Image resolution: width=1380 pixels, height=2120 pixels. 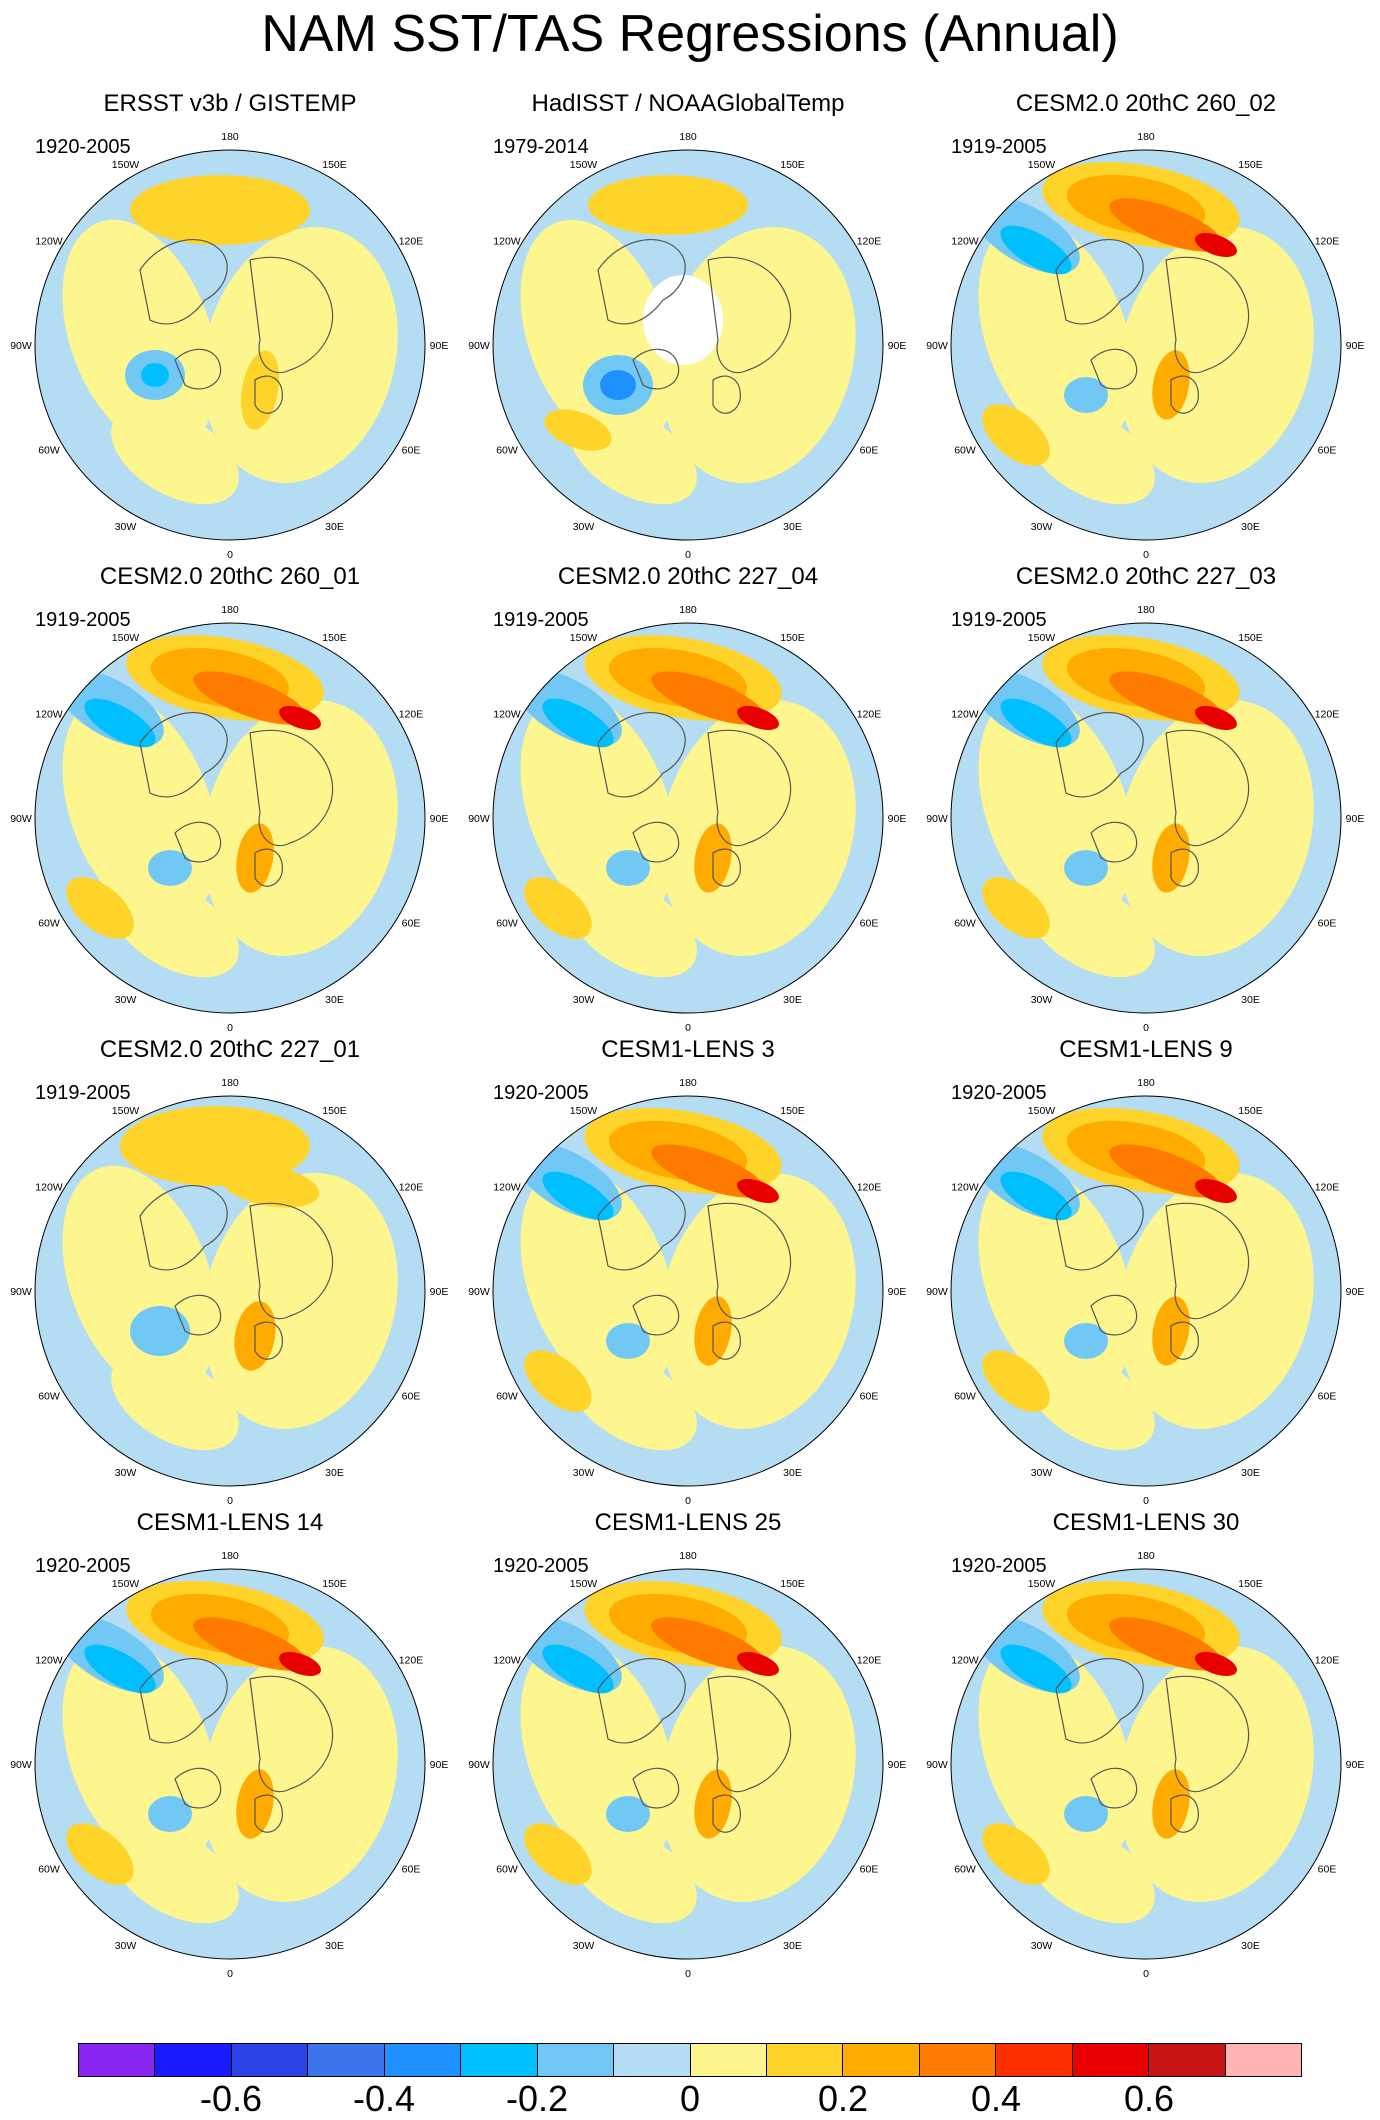 I want to click on atlantic-anomaly, so click(x=633, y=928).